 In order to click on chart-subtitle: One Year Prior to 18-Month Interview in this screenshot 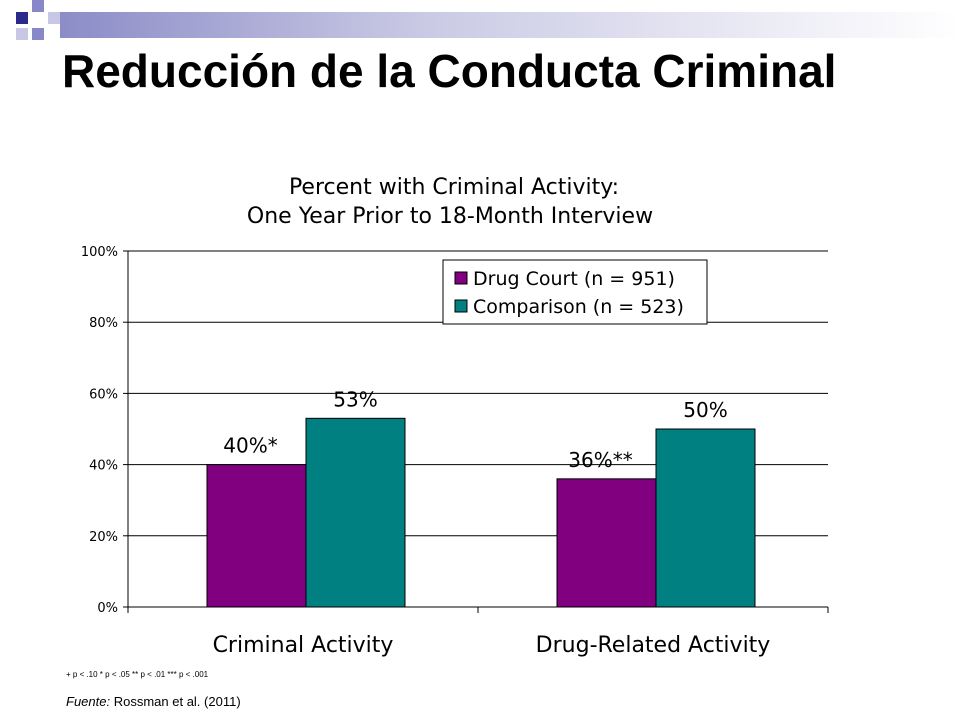, I will do `click(450, 216)`.